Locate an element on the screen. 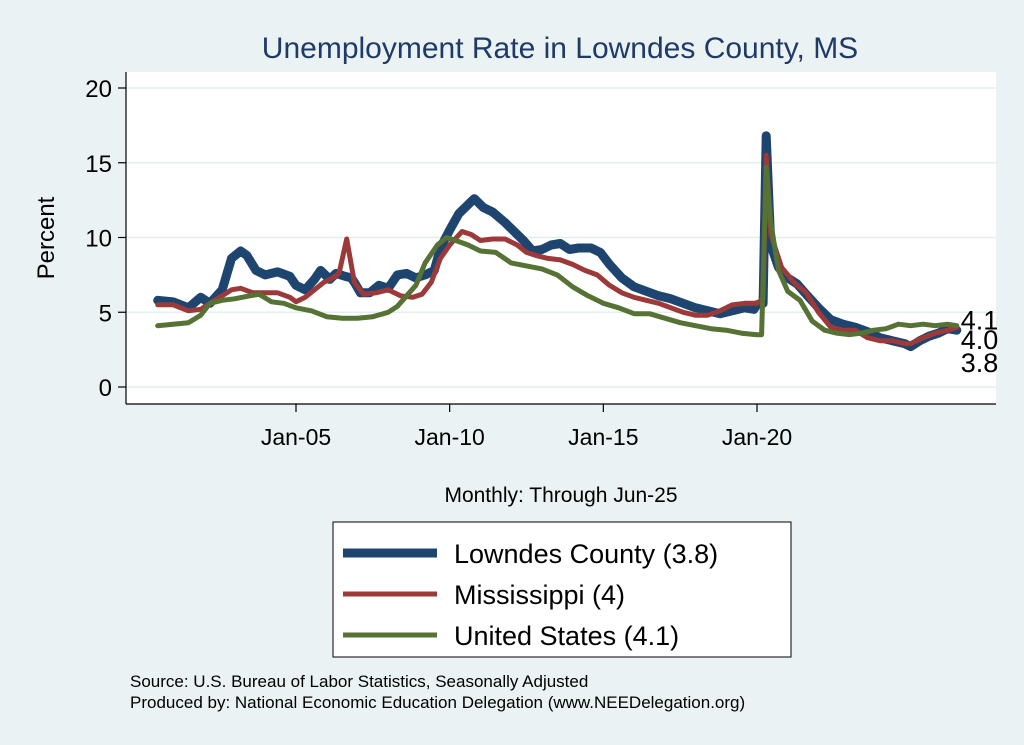 This screenshot has height=745, width=1024. end-label: 4.0 is located at coordinates (980, 340).